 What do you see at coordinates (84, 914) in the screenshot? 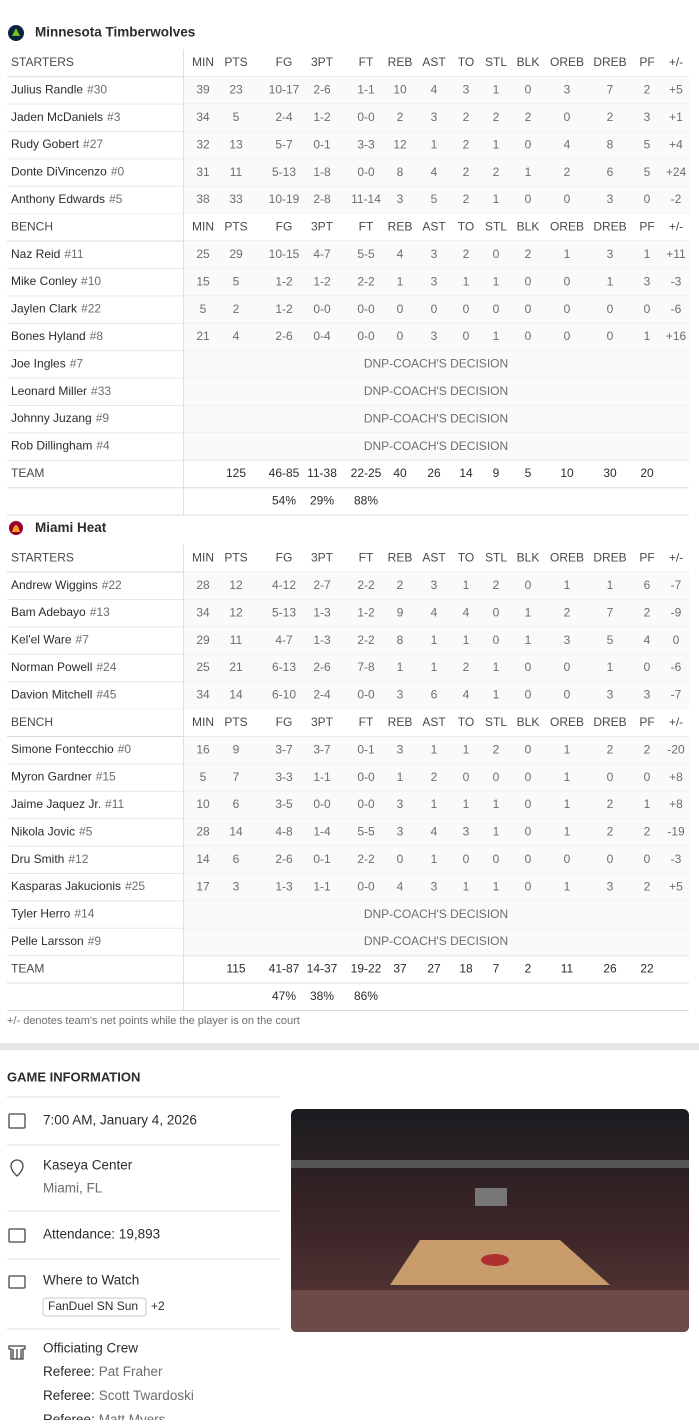
I see `player-number: #14` at bounding box center [84, 914].